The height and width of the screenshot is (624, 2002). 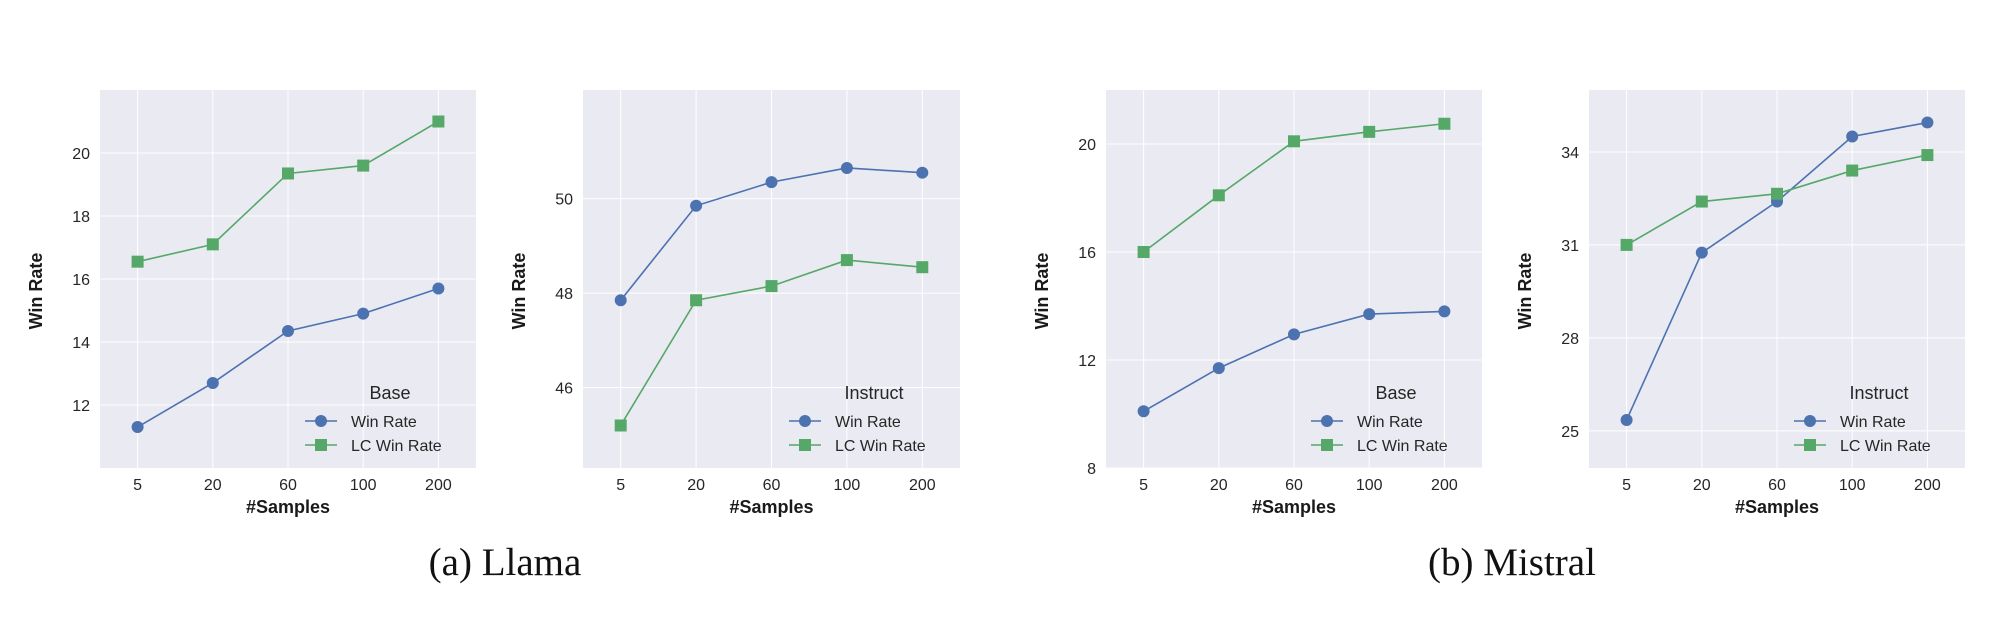 What do you see at coordinates (1570, 432) in the screenshot?
I see `y-tick-label: 25` at bounding box center [1570, 432].